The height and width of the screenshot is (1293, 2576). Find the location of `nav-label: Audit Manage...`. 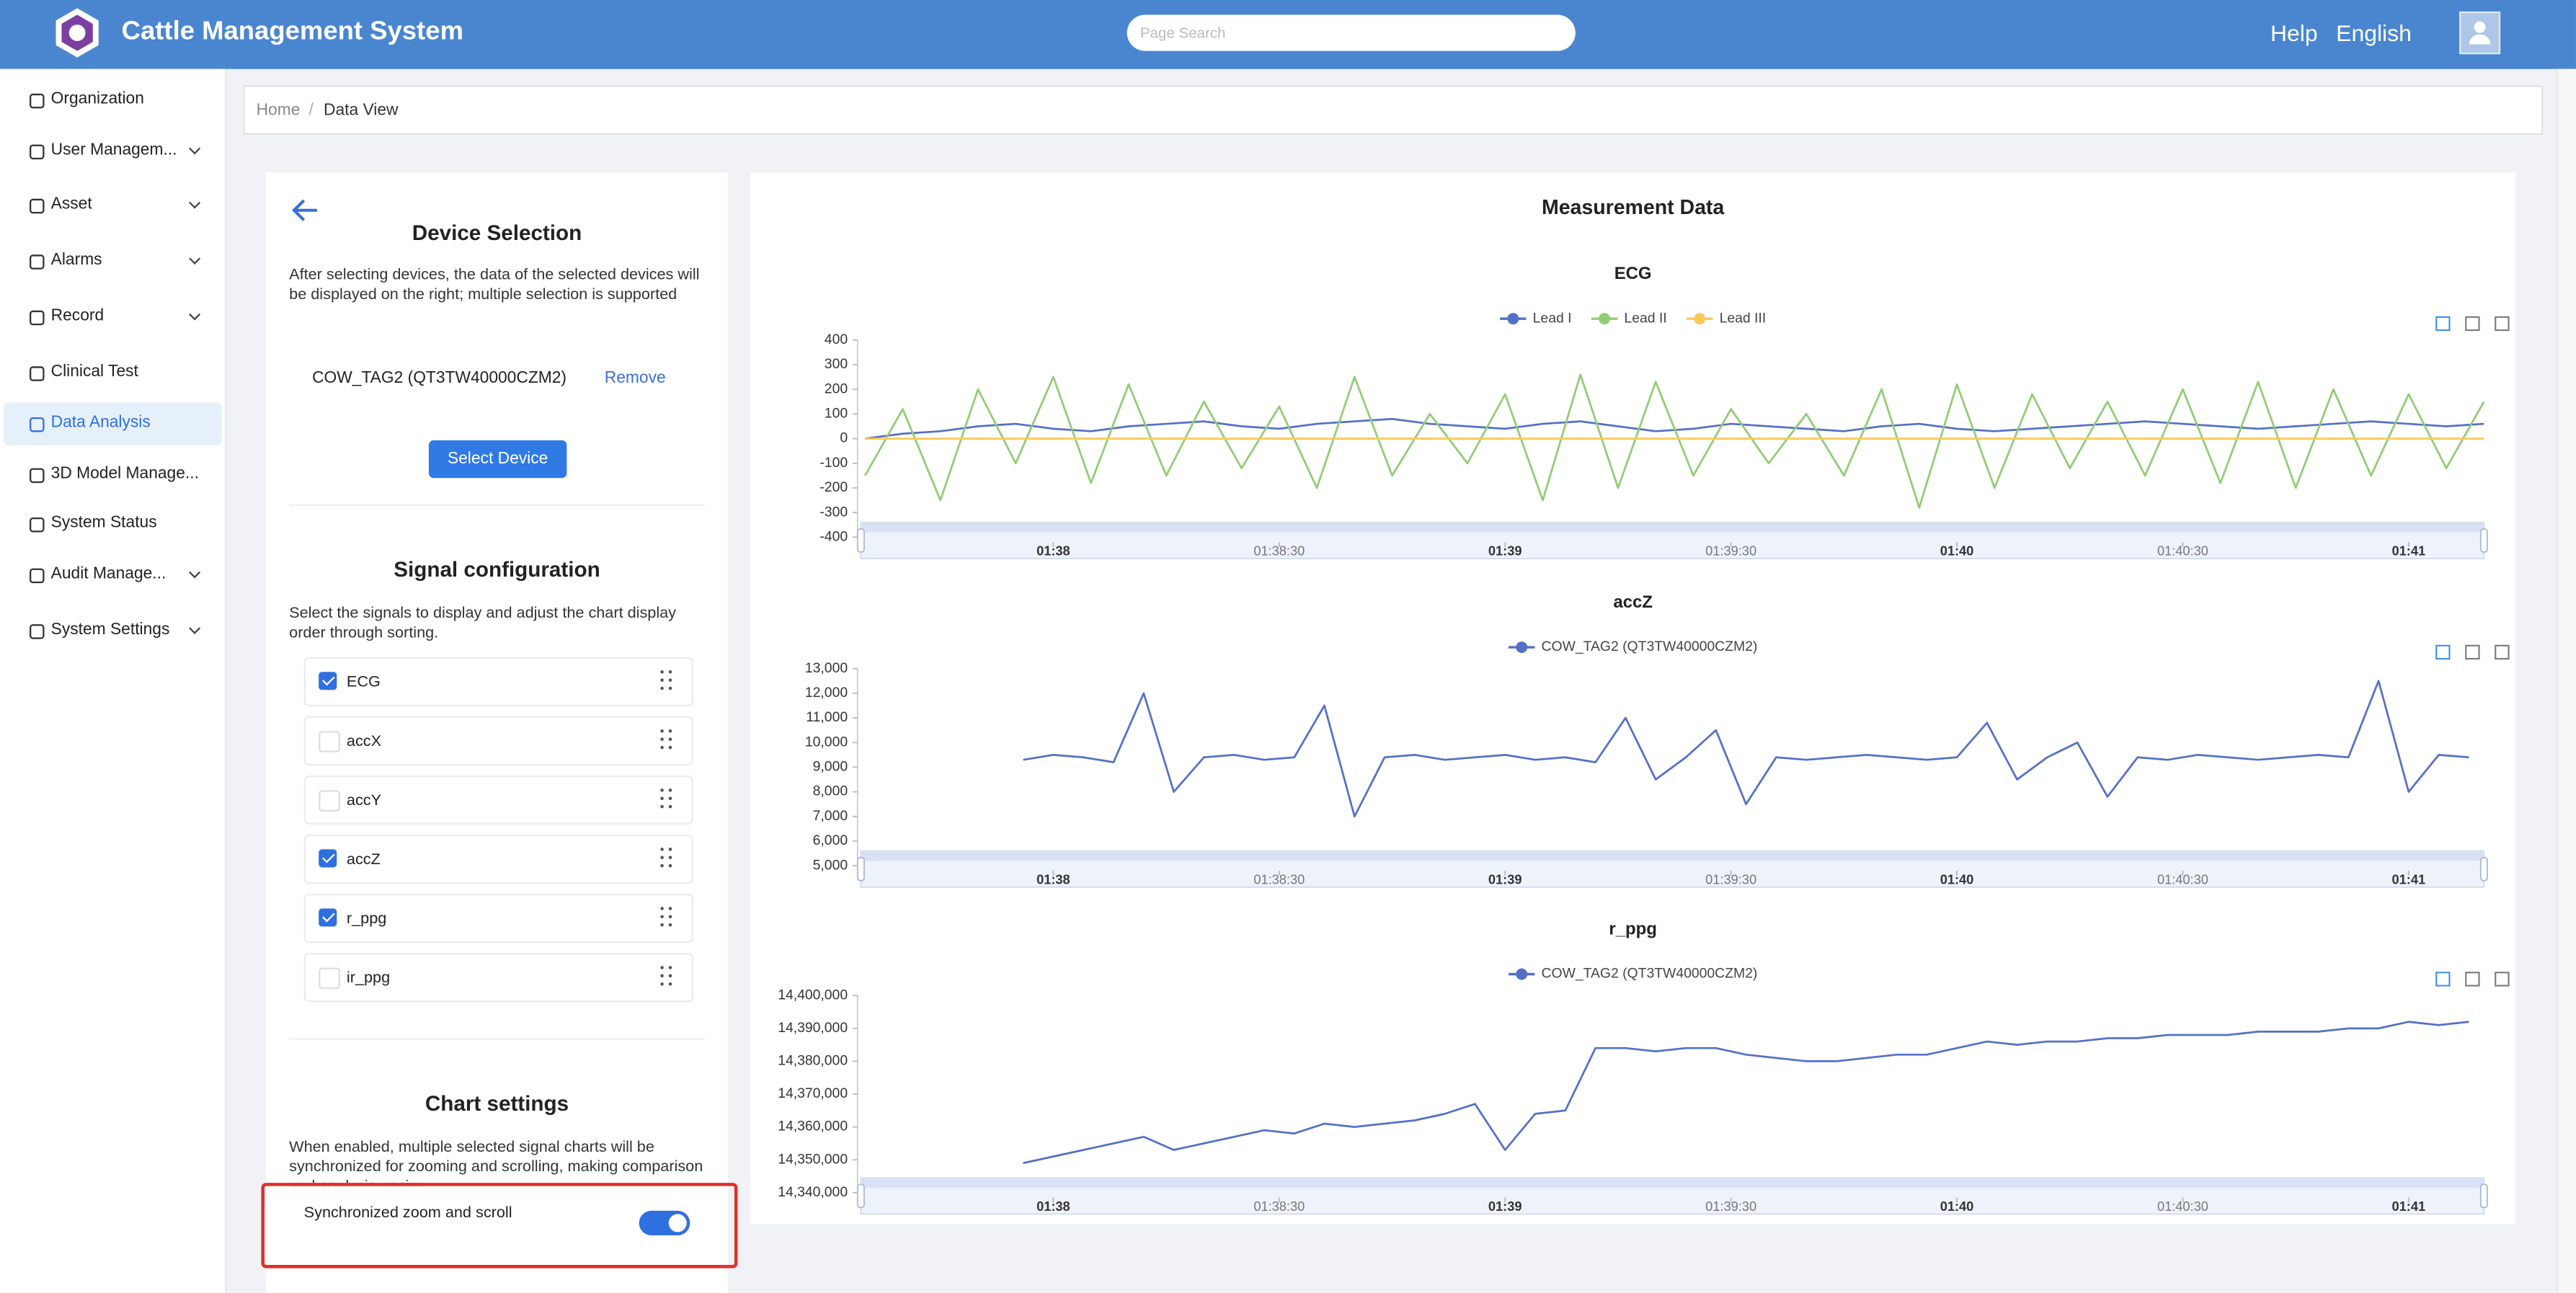

nav-label: Audit Manage... is located at coordinates (108, 574).